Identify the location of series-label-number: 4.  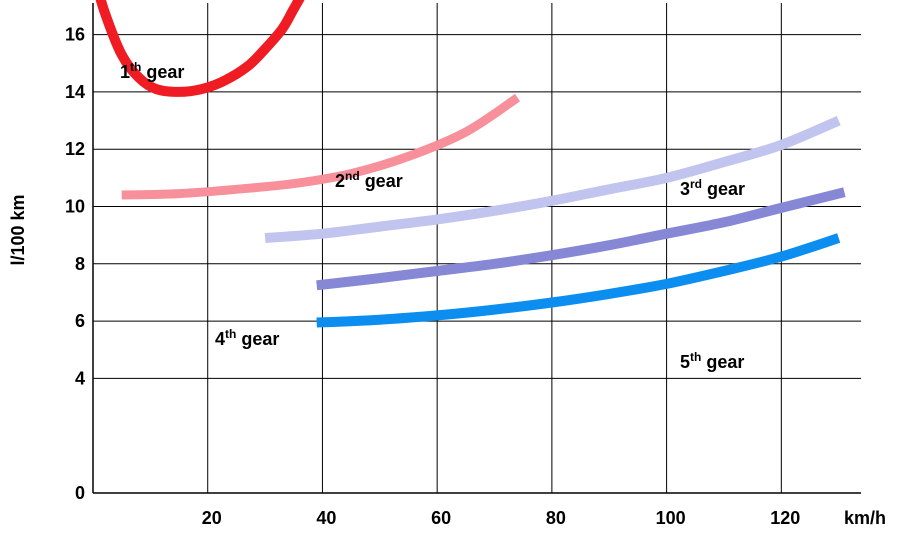
(220, 339).